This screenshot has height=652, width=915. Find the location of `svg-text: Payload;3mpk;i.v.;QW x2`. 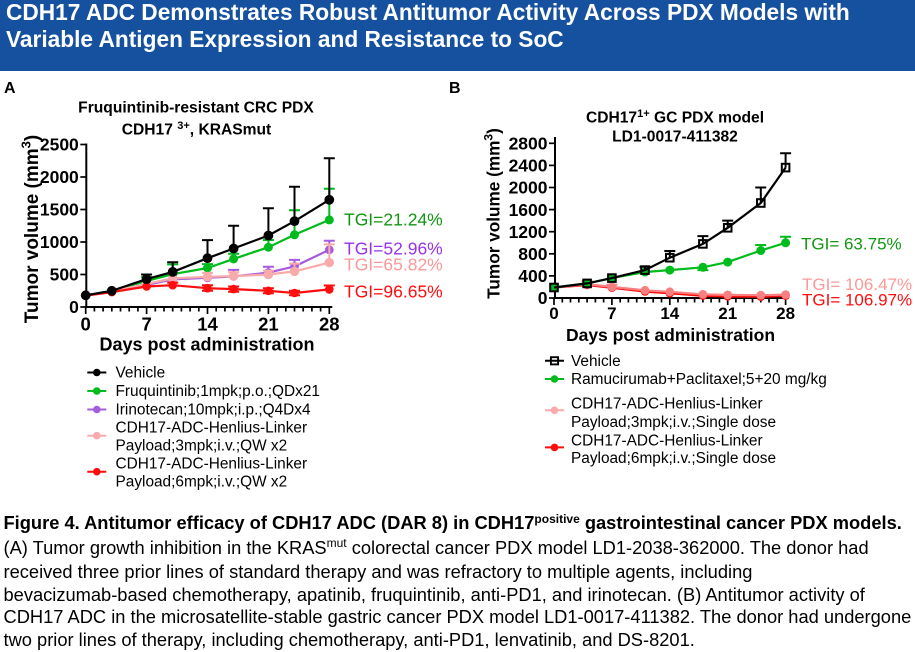

svg-text: Payload;3mpk;i.v.;QW x2 is located at coordinates (202, 446).